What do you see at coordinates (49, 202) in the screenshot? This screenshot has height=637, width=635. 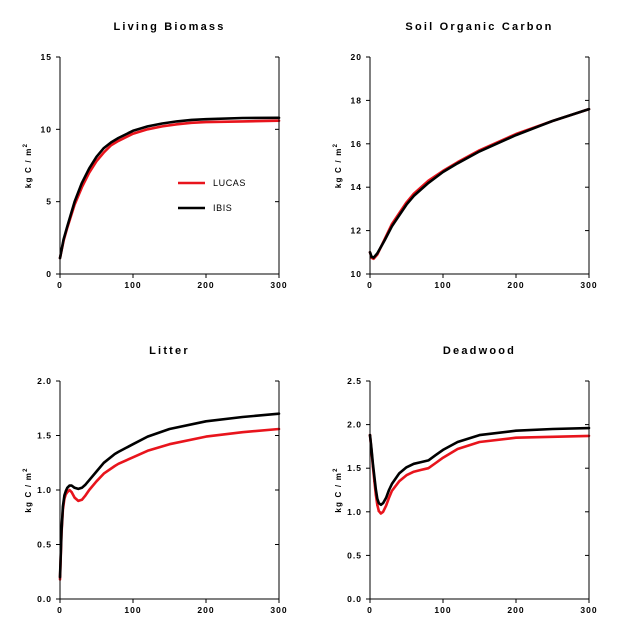 I see `y-tick-label: 5` at bounding box center [49, 202].